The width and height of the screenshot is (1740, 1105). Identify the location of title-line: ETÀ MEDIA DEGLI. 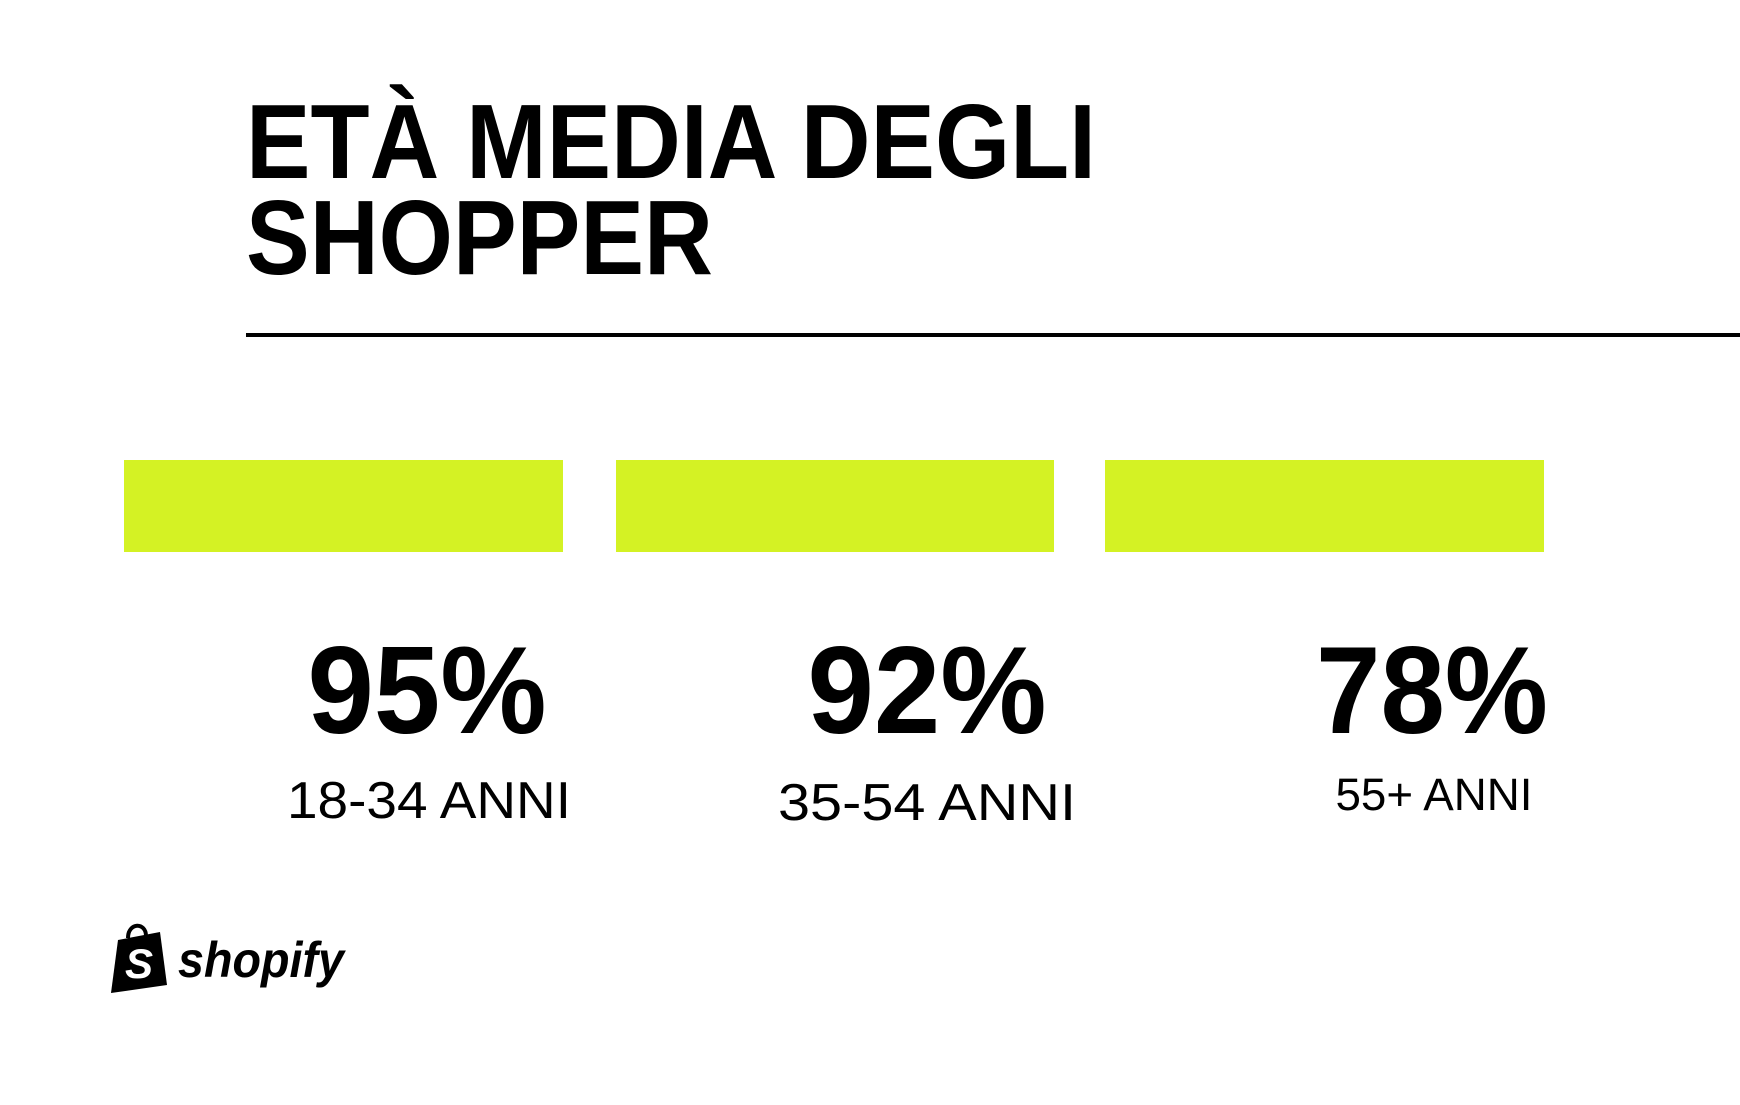
(671, 142).